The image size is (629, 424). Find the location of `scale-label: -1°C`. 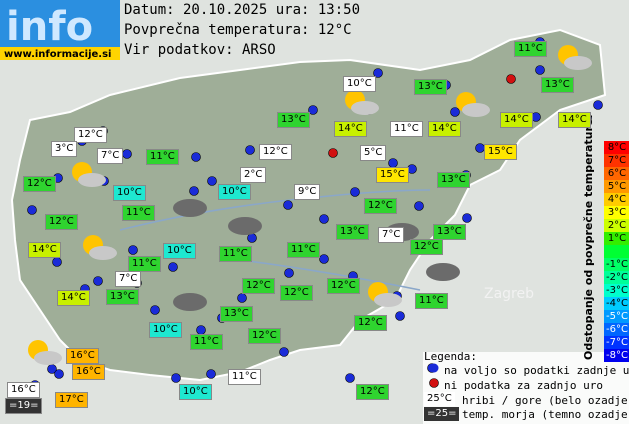

scale-label: -1°C is located at coordinates (616, 264).